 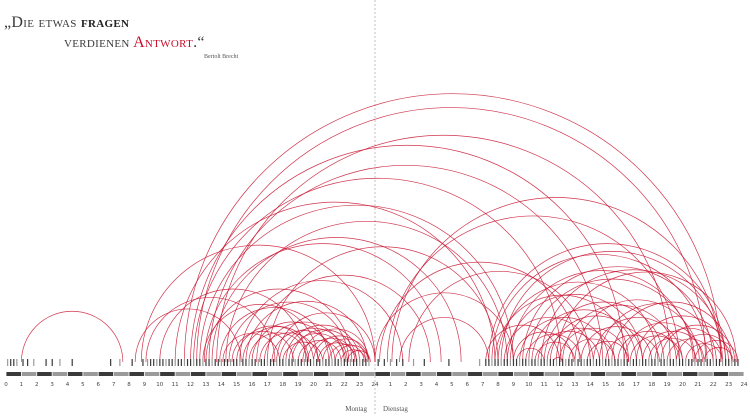 I want to click on hour-tick-label: 4, so click(x=437, y=385).